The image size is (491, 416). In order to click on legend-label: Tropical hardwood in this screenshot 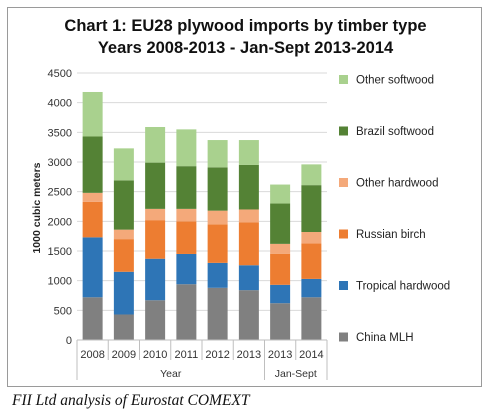, I will do `click(403, 287)`.